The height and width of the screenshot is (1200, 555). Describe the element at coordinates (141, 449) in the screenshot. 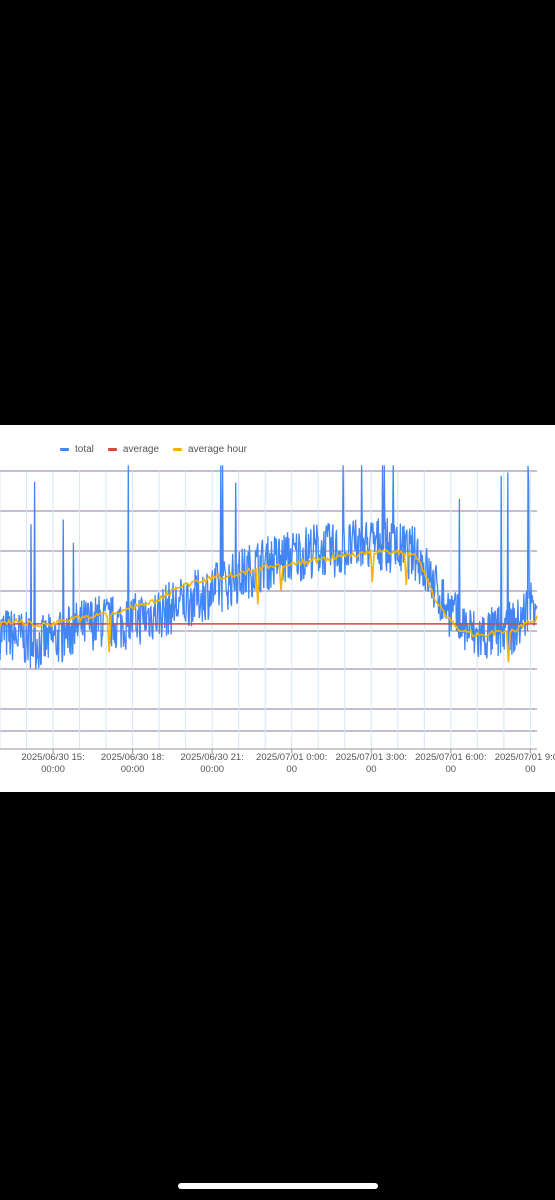

I see `legend-label-average: average` at that location.